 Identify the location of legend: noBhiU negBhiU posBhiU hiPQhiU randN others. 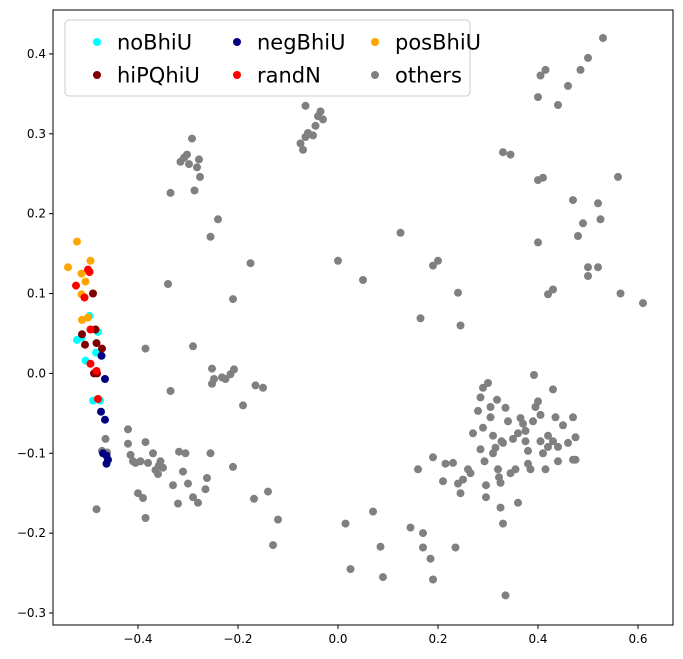
(272, 58).